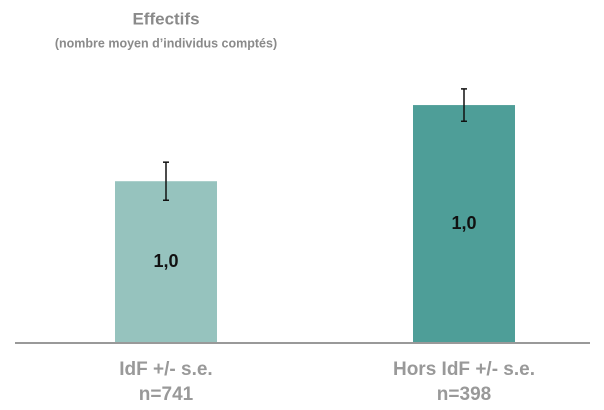 The image size is (604, 410). I want to click on chart-subtitle: (nombre moyen d’individus comptés), so click(166, 43).